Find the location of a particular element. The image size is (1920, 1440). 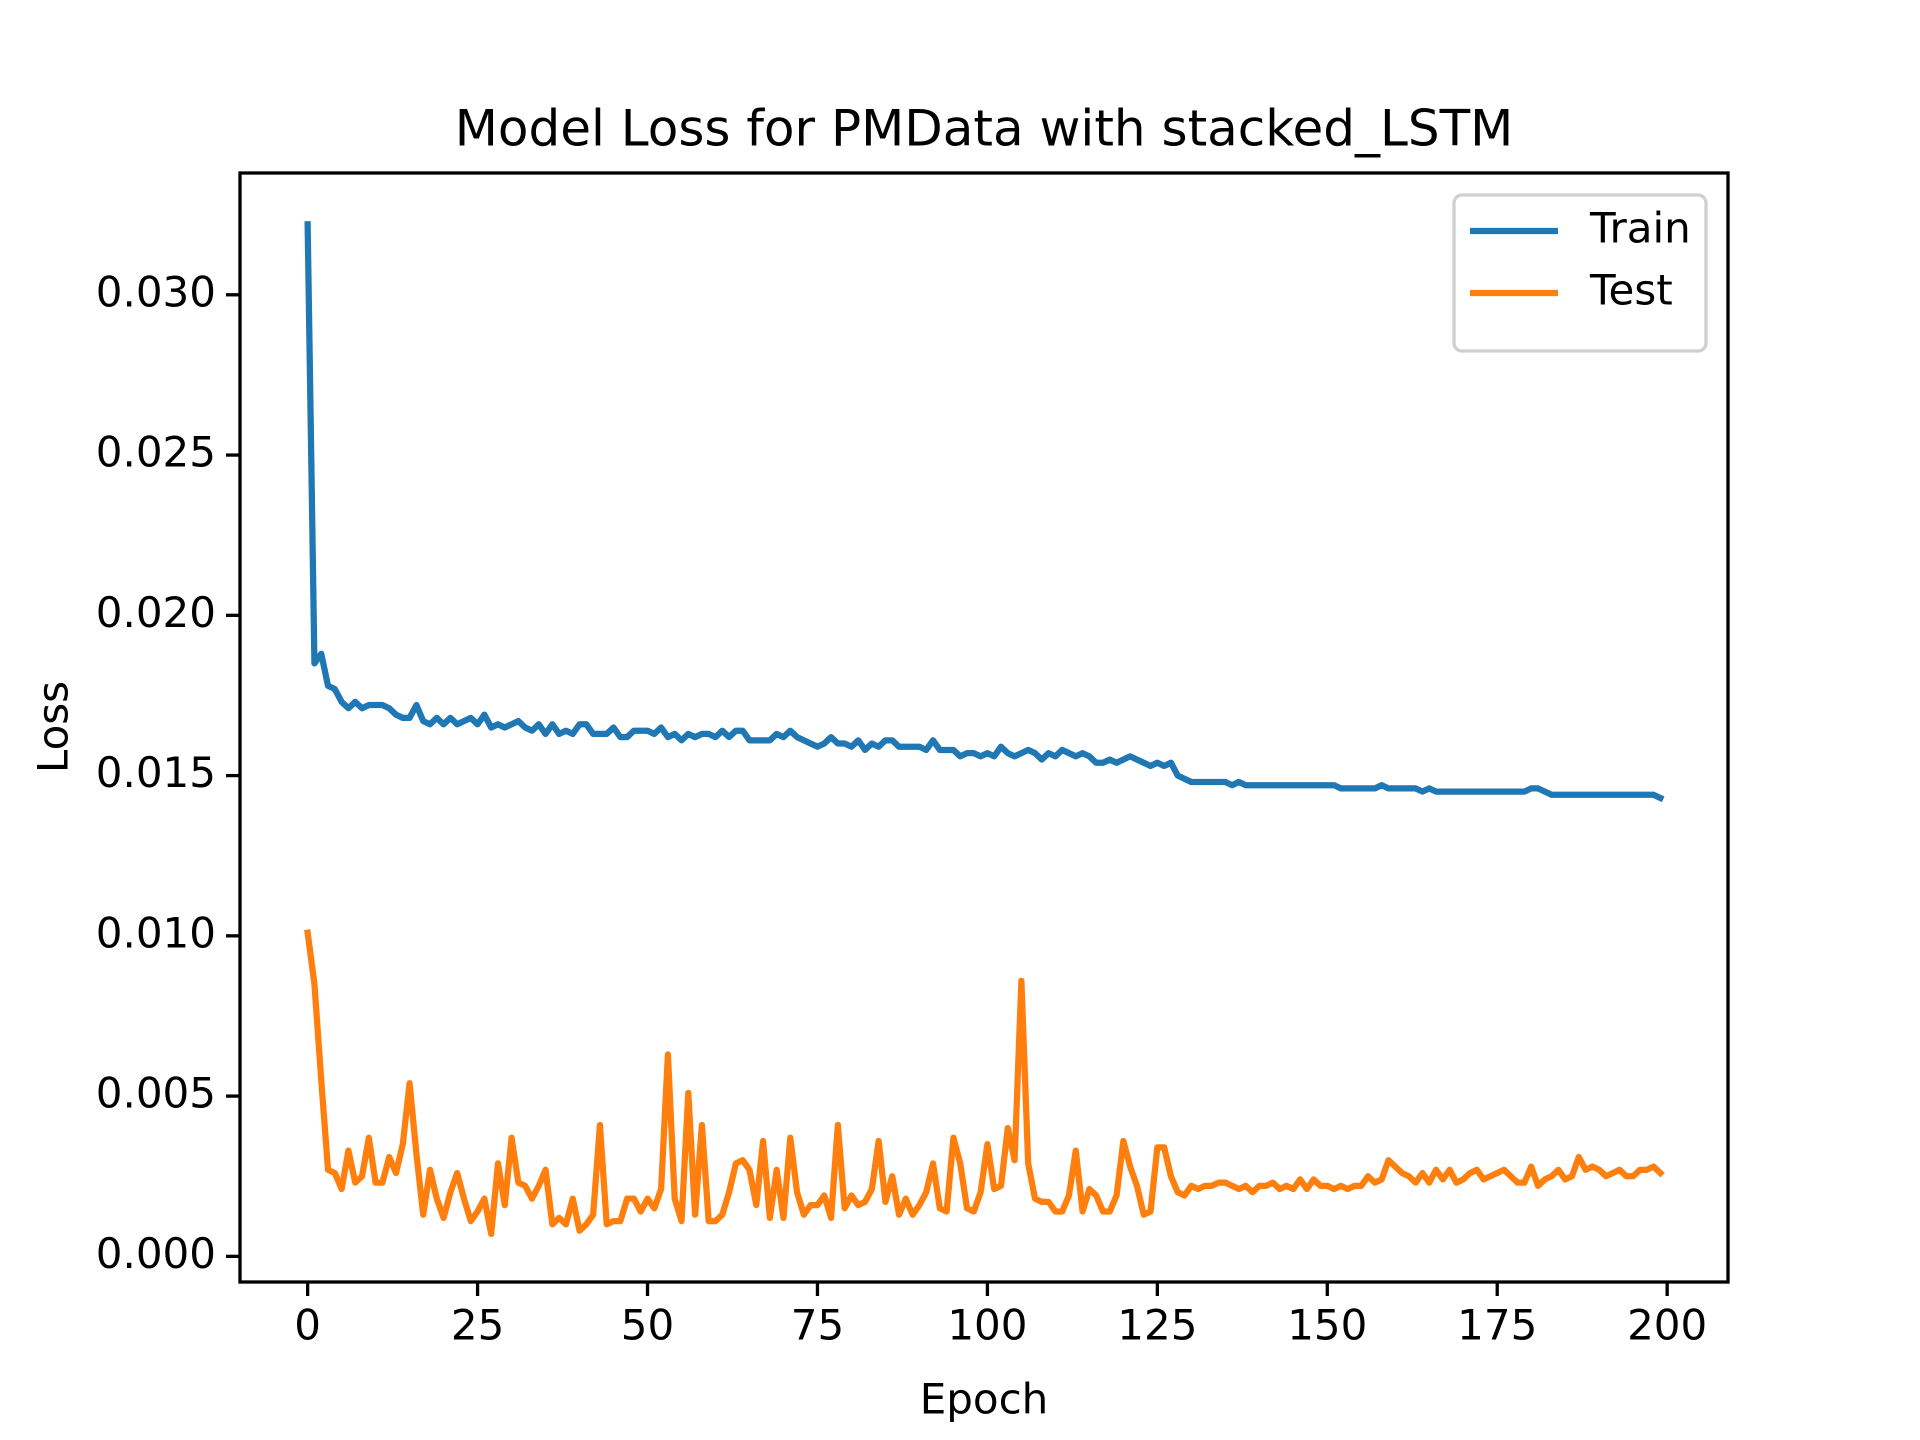

x-tick-label: 75 is located at coordinates (817, 1325).